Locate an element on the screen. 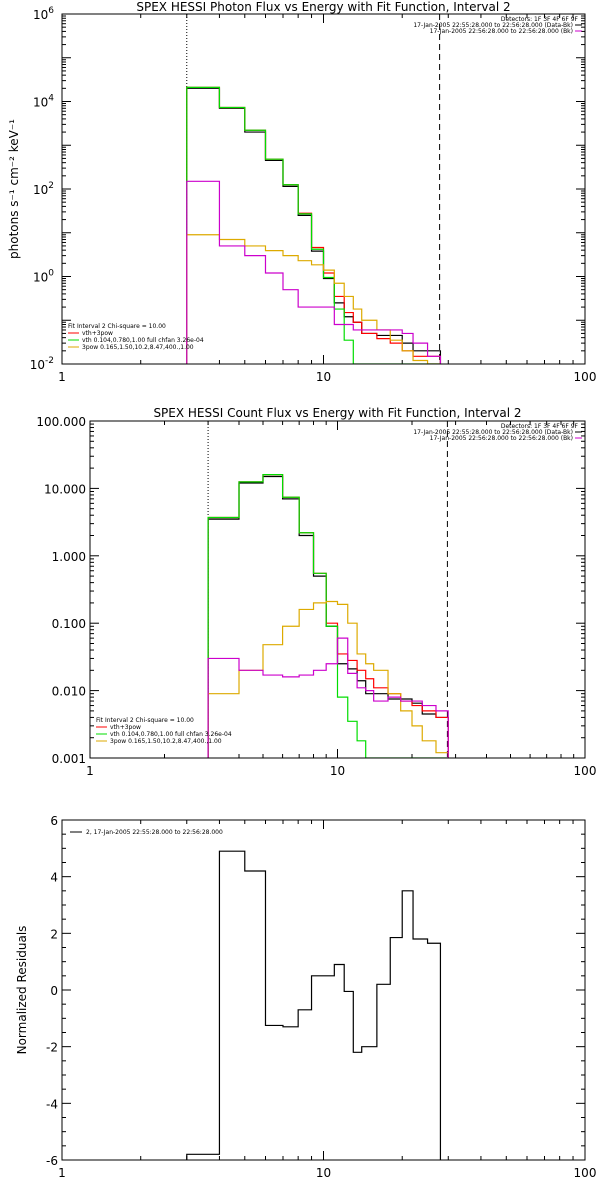 The height and width of the screenshot is (1200, 600). y-tick-label: 0.001 is located at coordinates (69, 759).